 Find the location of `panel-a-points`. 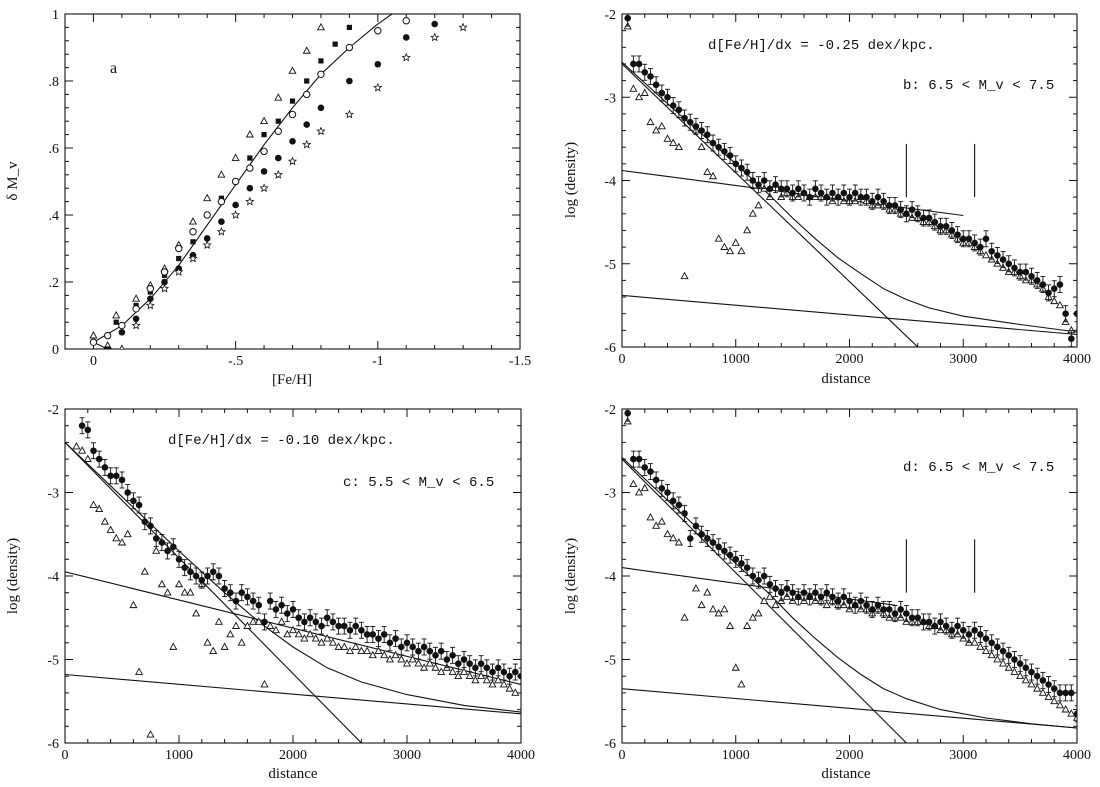

panel-a-points is located at coordinates (278, 183).